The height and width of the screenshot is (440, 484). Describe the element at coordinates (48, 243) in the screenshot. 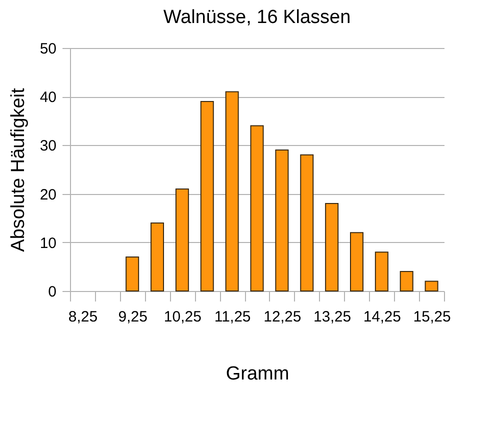

I see `y-tick-label: 10` at that location.